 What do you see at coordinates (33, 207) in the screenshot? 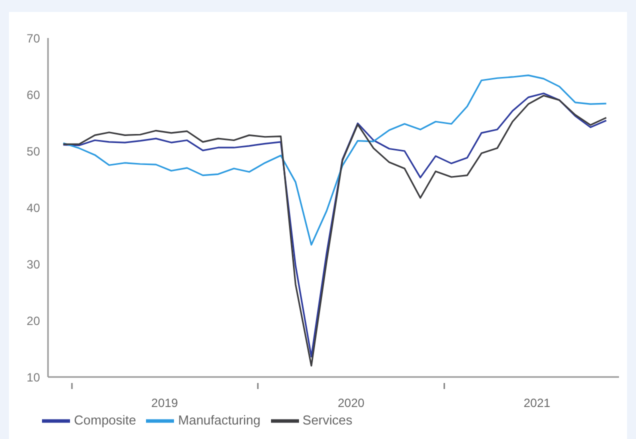
I see `y-tick-label: 40` at bounding box center [33, 207].